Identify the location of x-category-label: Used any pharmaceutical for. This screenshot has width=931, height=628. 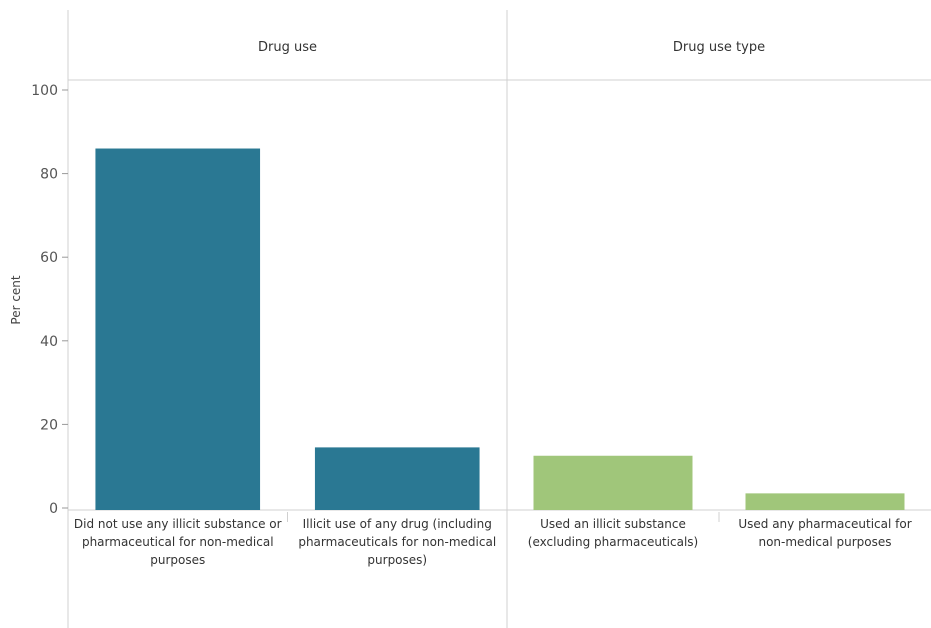
(824, 524).